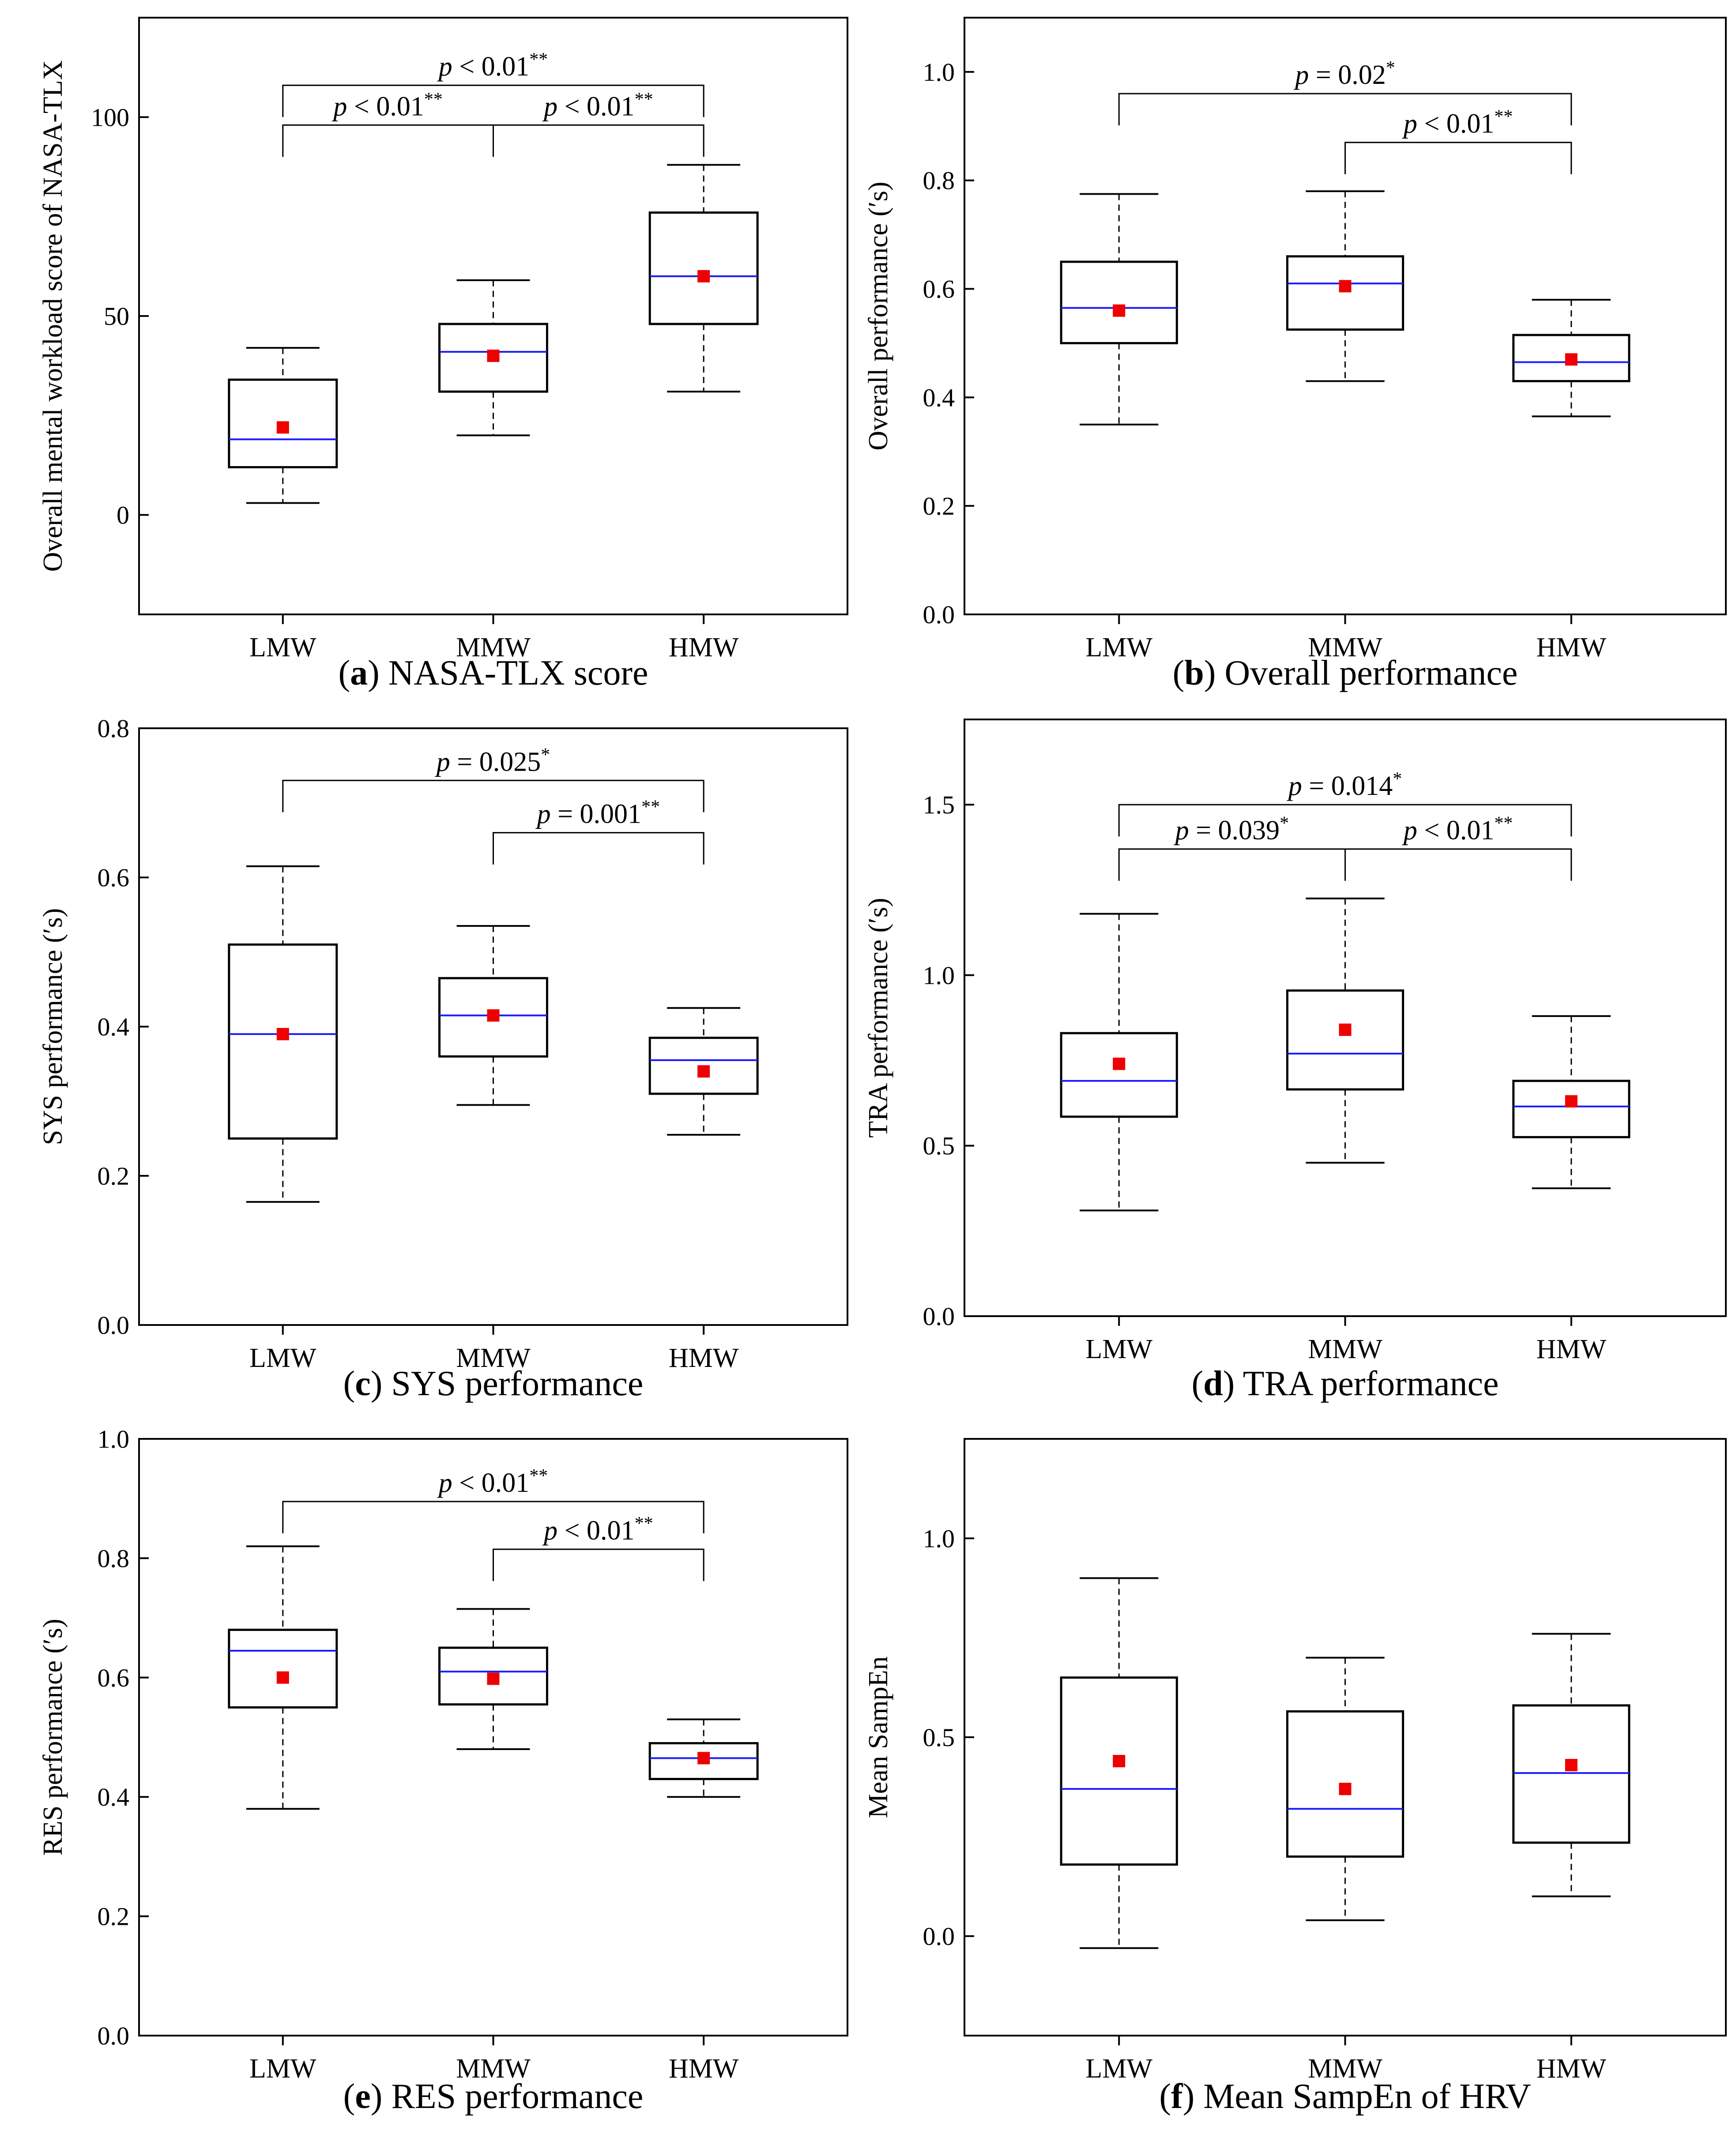 The width and height of the screenshot is (1736, 2138). I want to click on panel-caption: (a) NASA-TLX score, so click(493, 673).